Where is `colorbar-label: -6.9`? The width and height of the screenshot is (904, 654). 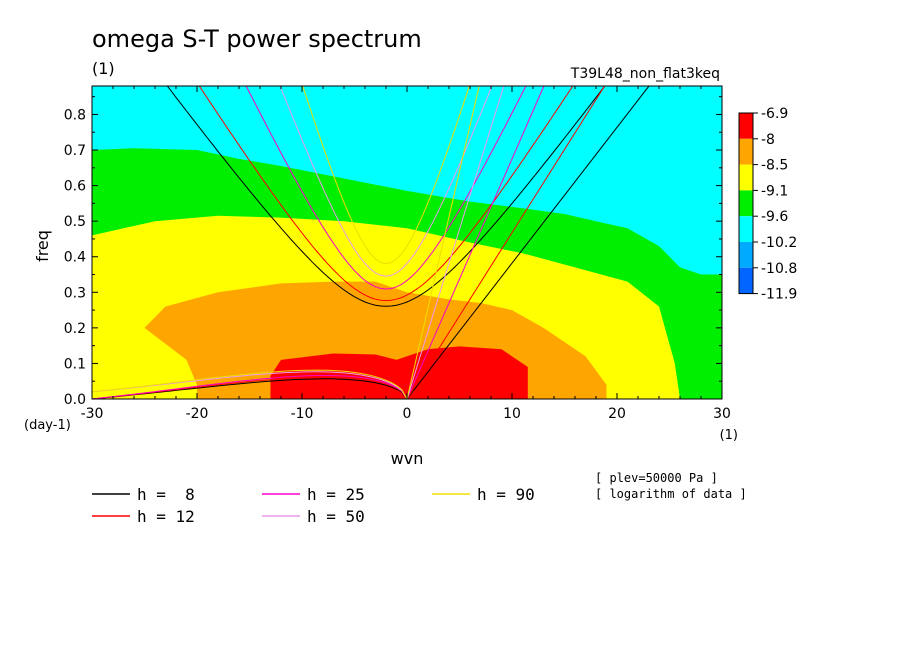 colorbar-label: -6.9 is located at coordinates (774, 114).